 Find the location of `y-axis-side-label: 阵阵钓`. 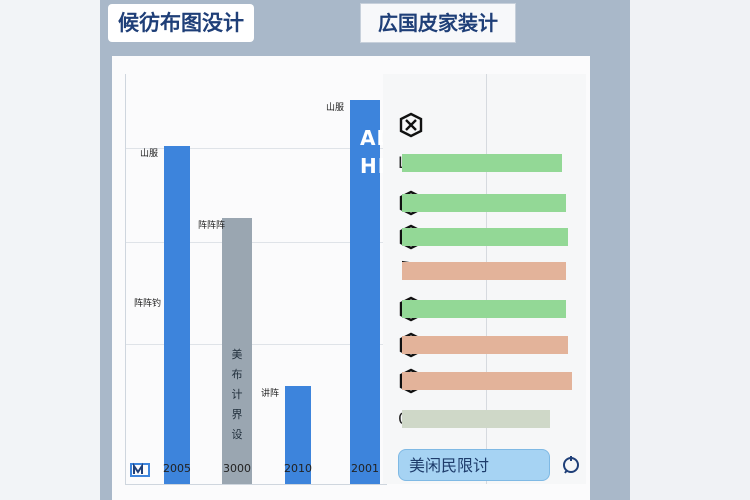

y-axis-side-label: 阵阵钓 is located at coordinates (148, 304).